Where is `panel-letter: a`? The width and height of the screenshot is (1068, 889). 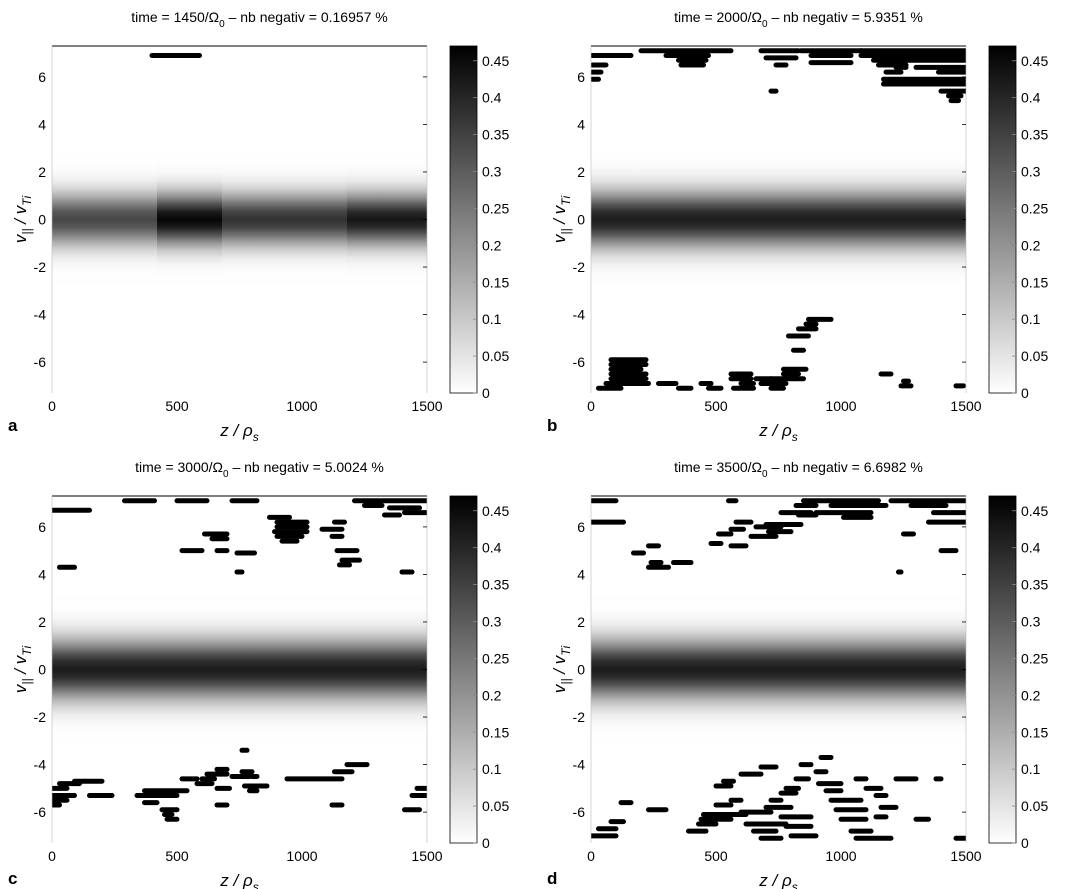
panel-letter: a is located at coordinates (13, 425).